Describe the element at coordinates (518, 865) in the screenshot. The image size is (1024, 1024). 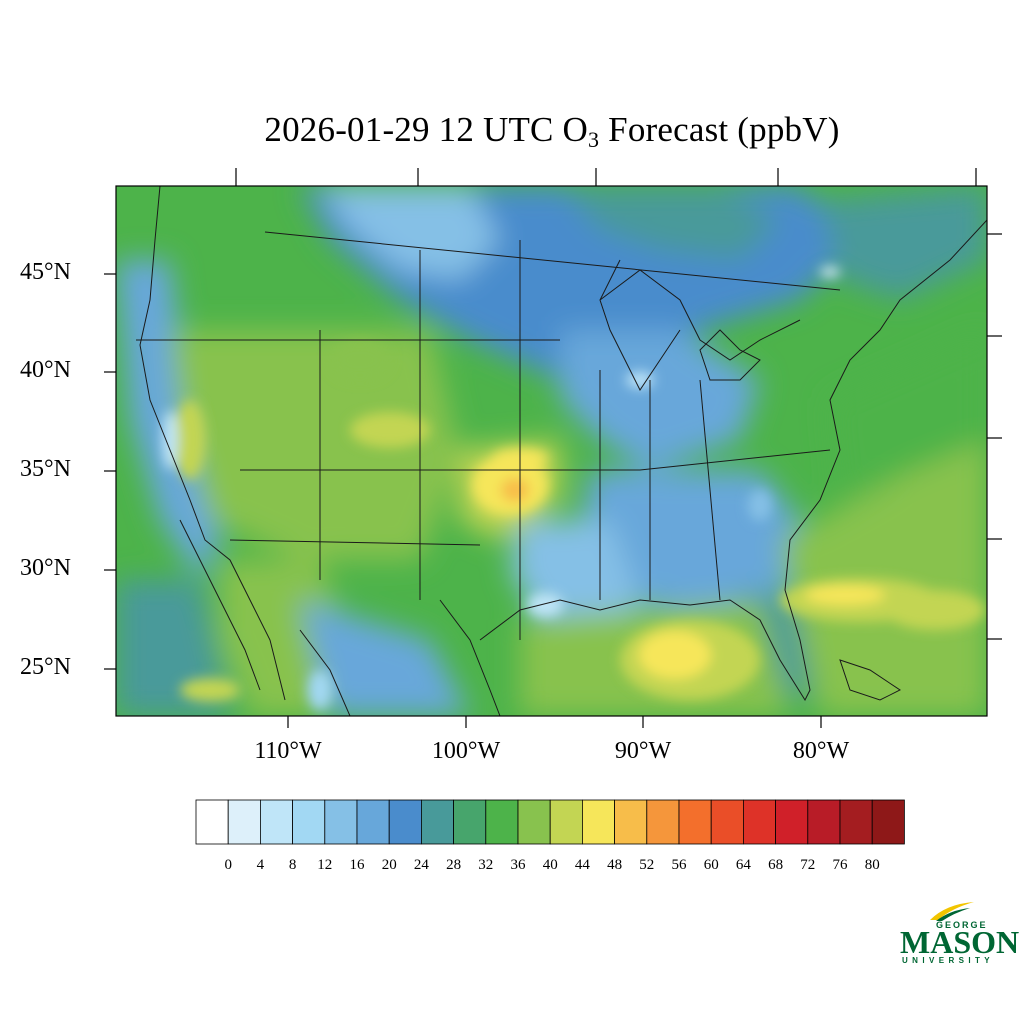
I see `colorbar-tick-label: 36` at that location.